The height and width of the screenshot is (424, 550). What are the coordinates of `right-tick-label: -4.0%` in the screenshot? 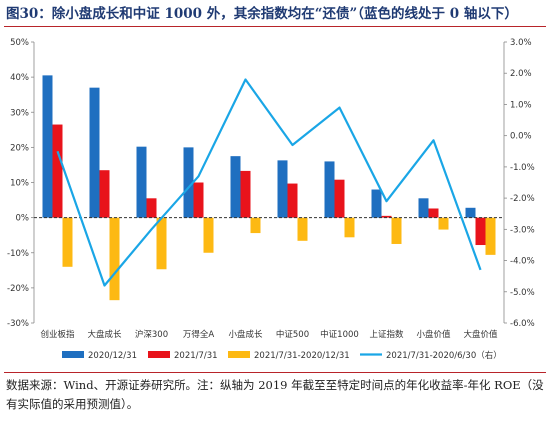 It's located at (522, 262).